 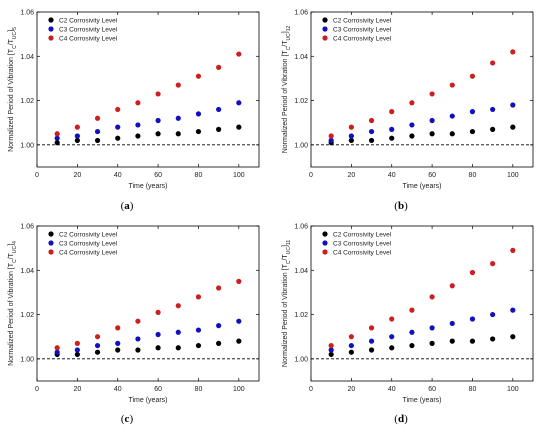 I want to click on y-axis-label-subscript: 5, so click(x=15, y=28).